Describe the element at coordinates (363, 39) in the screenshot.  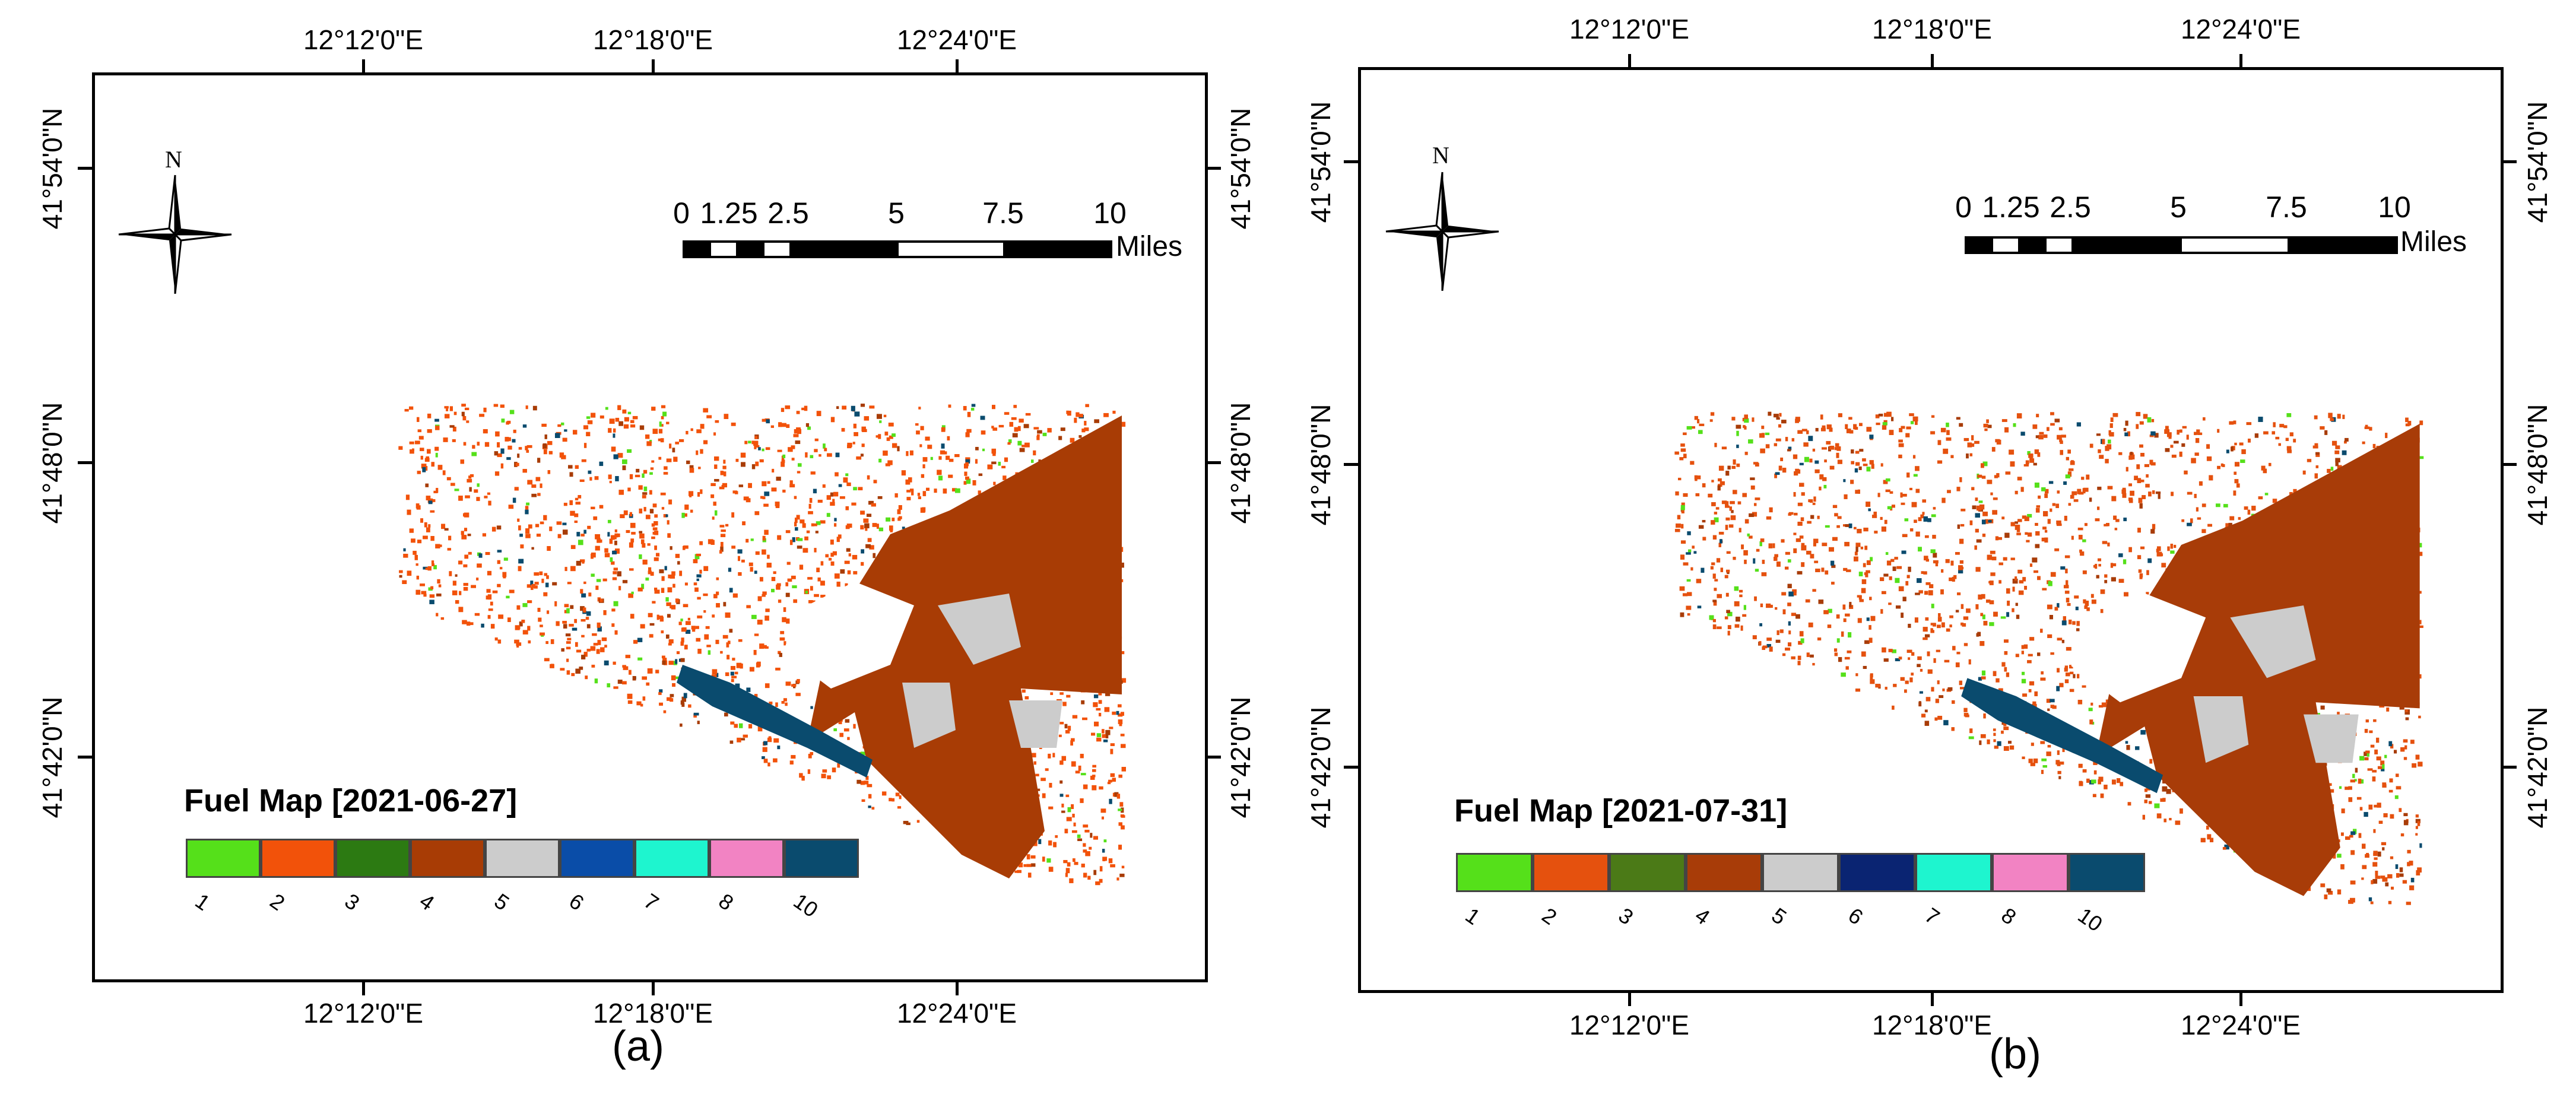
I see `top-lon-label-1: 12°12'0"E` at that location.